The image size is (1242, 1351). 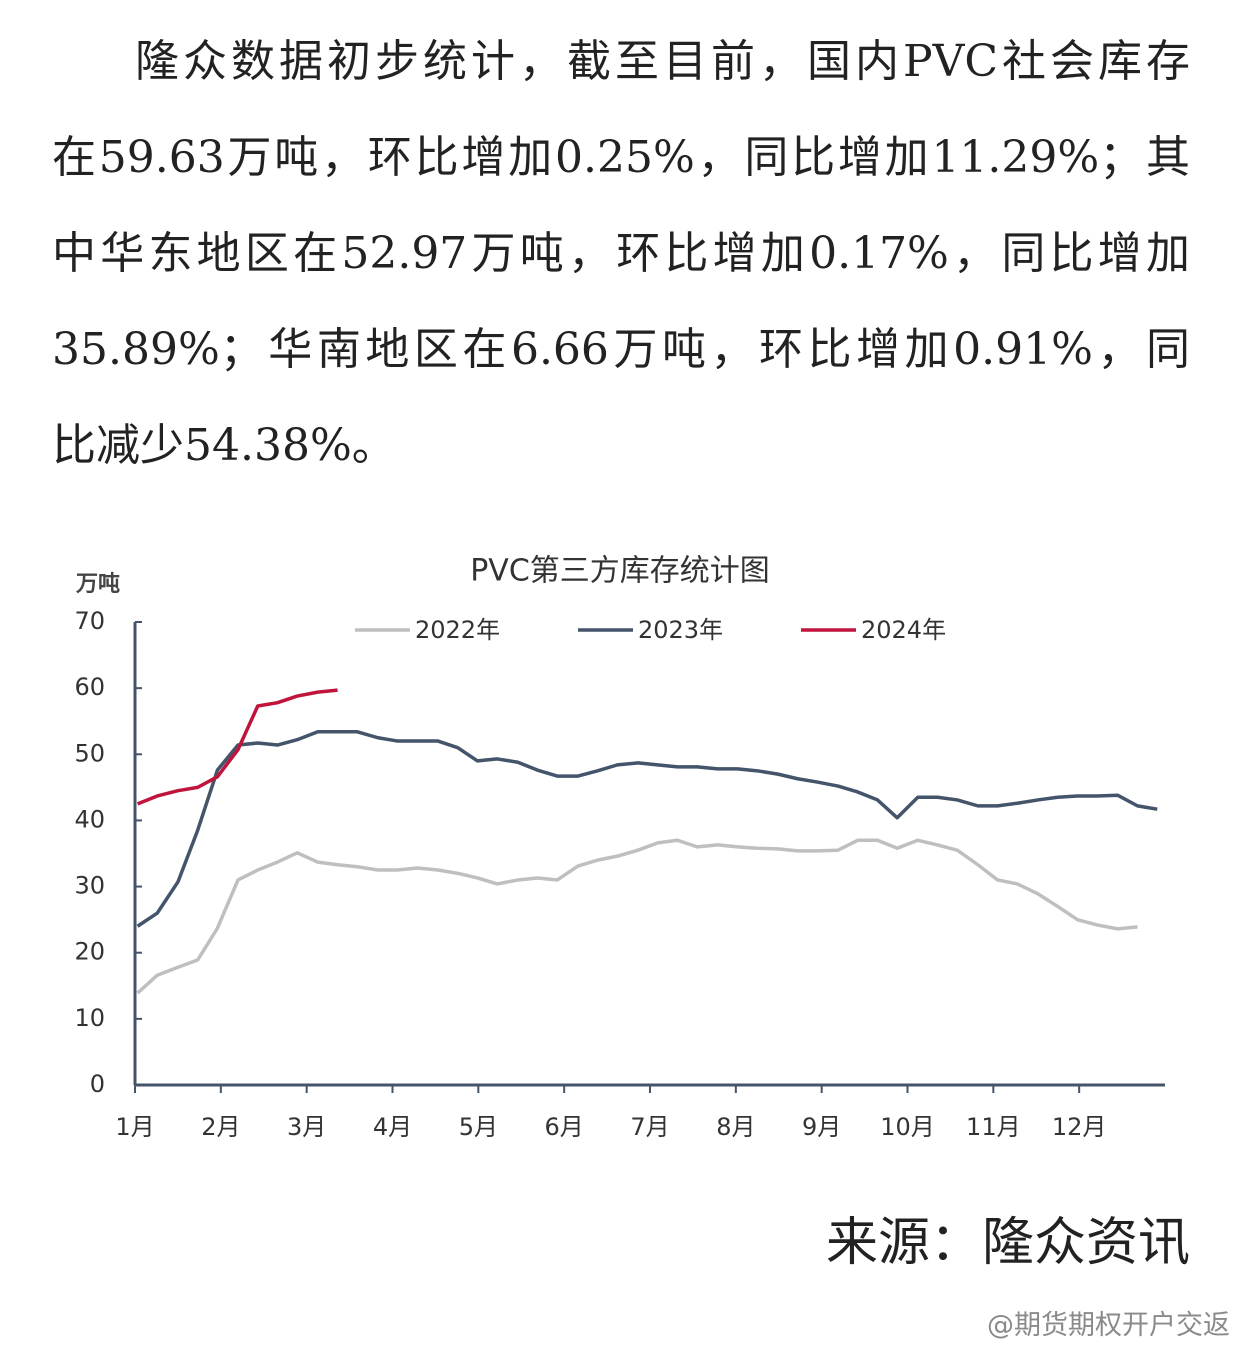 What do you see at coordinates (821, 1127) in the screenshot?
I see `x-tick-label: 9月` at bounding box center [821, 1127].